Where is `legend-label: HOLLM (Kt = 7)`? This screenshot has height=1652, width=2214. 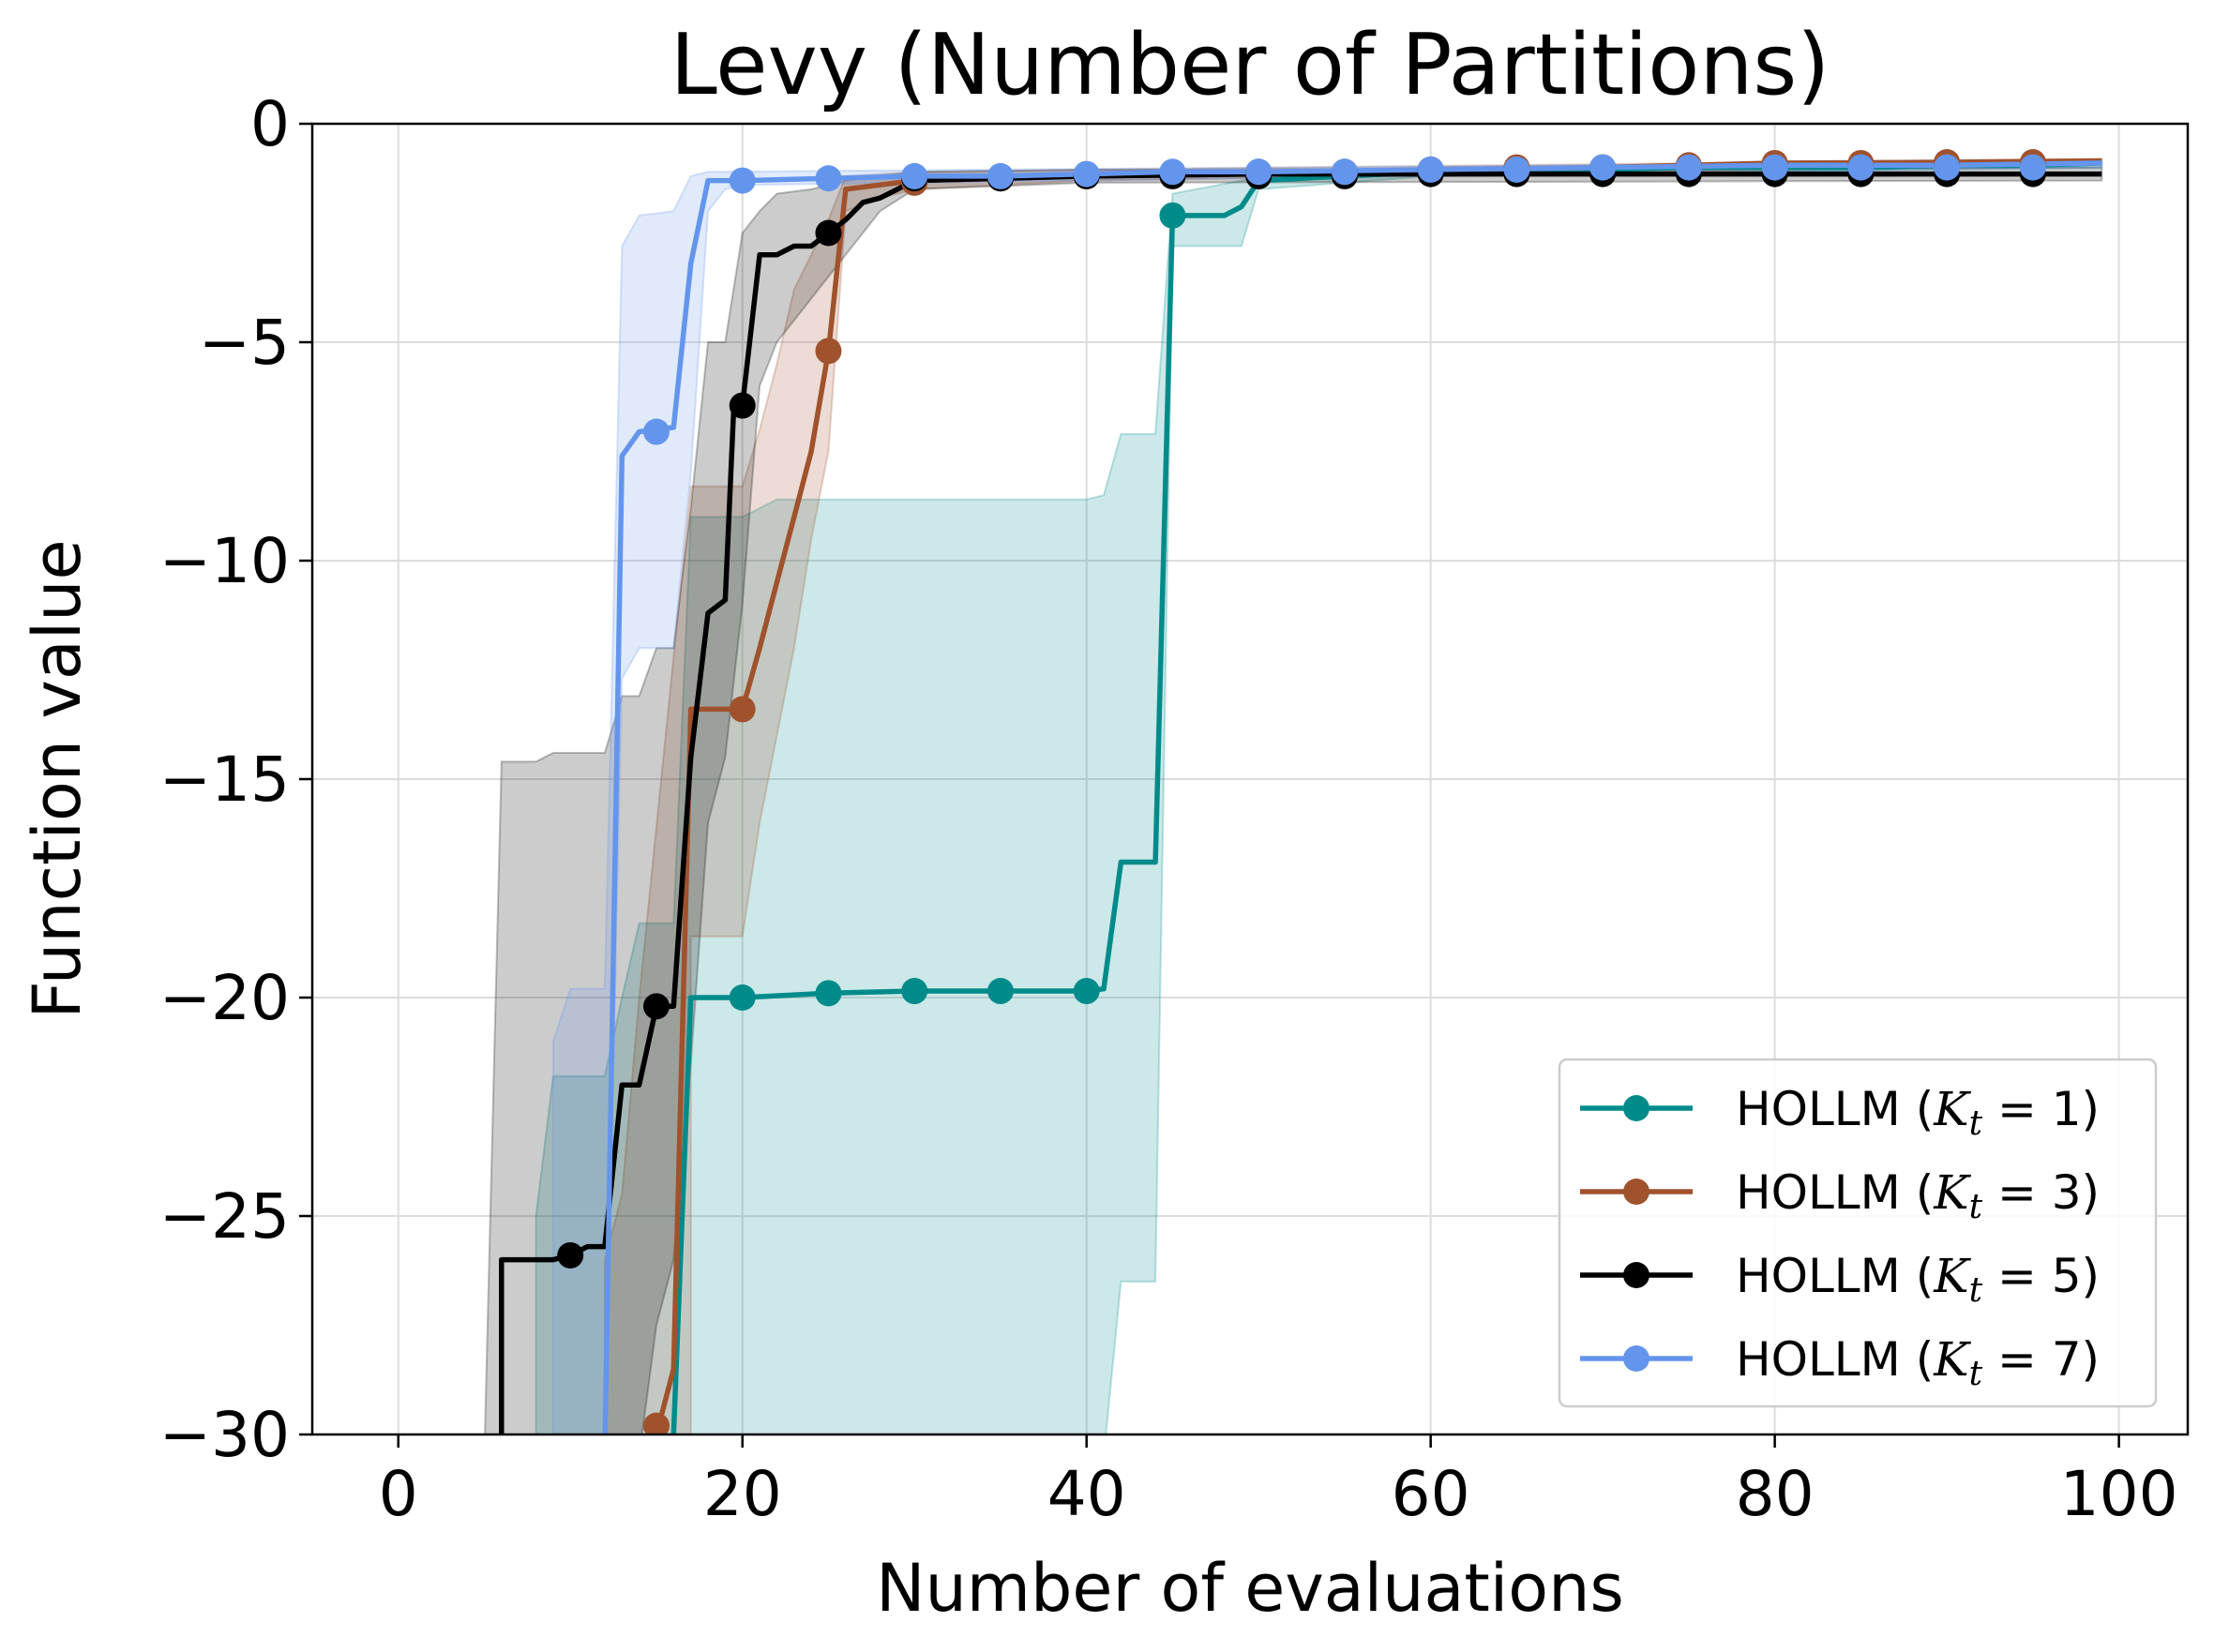 legend-label: HOLLM (Kt = 7) is located at coordinates (1918, 1362).